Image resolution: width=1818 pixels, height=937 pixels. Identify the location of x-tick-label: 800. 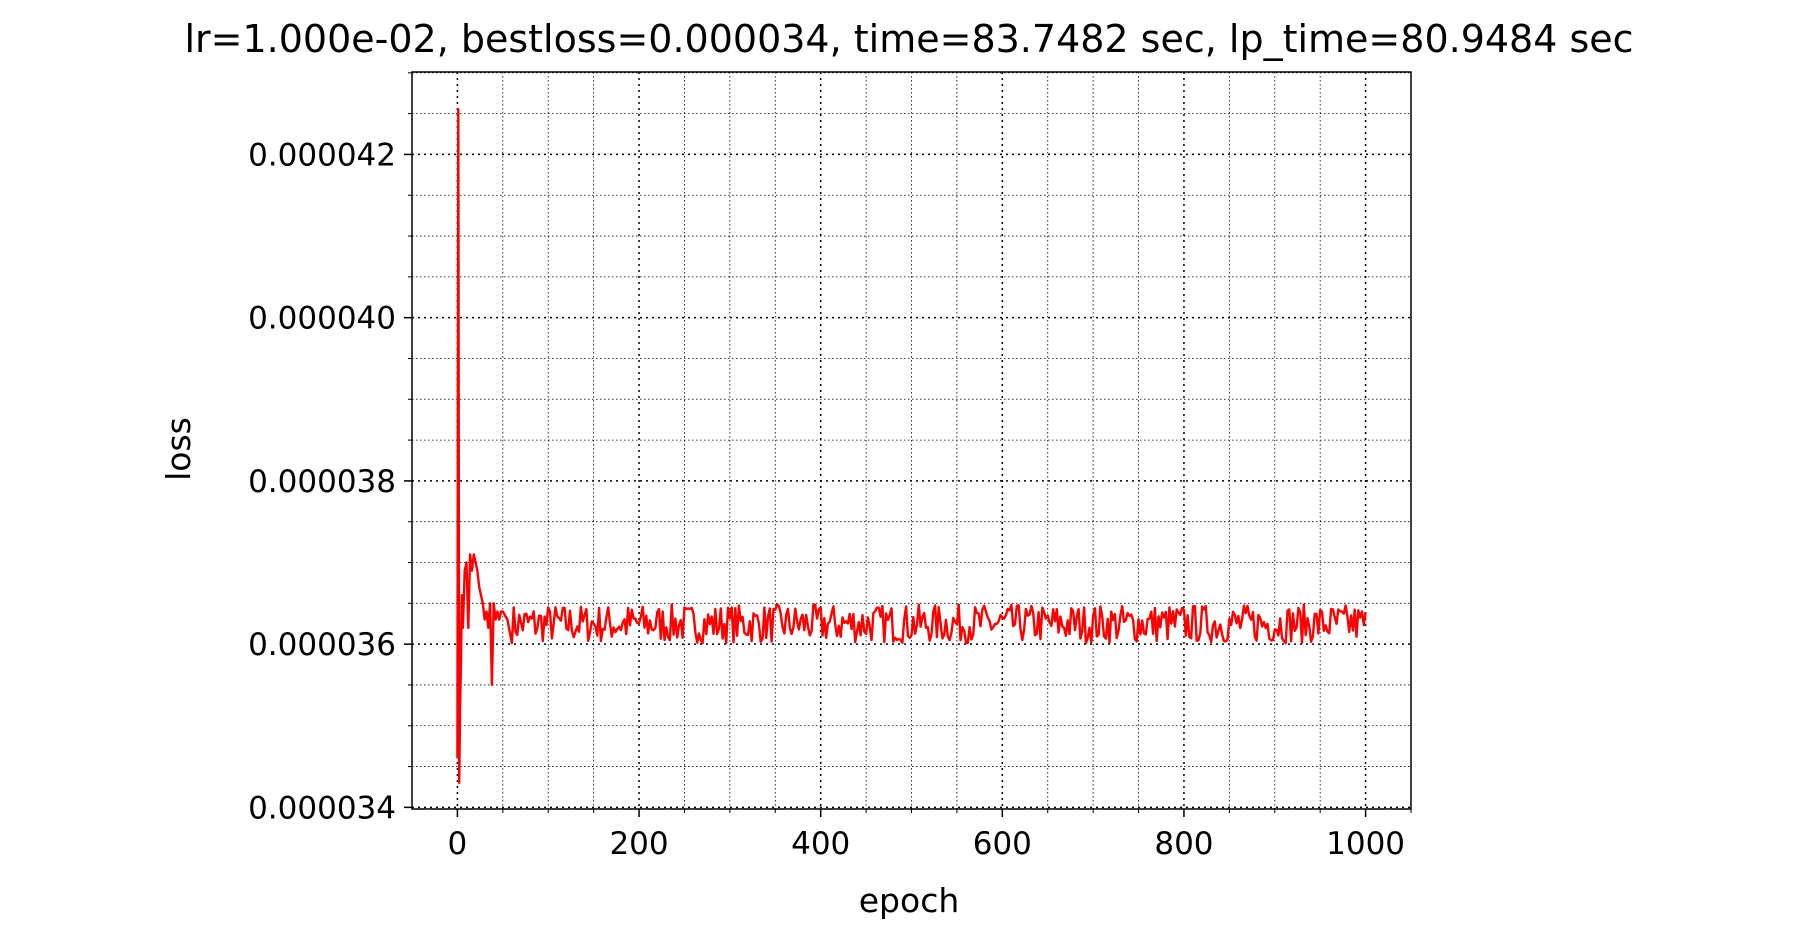
(1183, 844).